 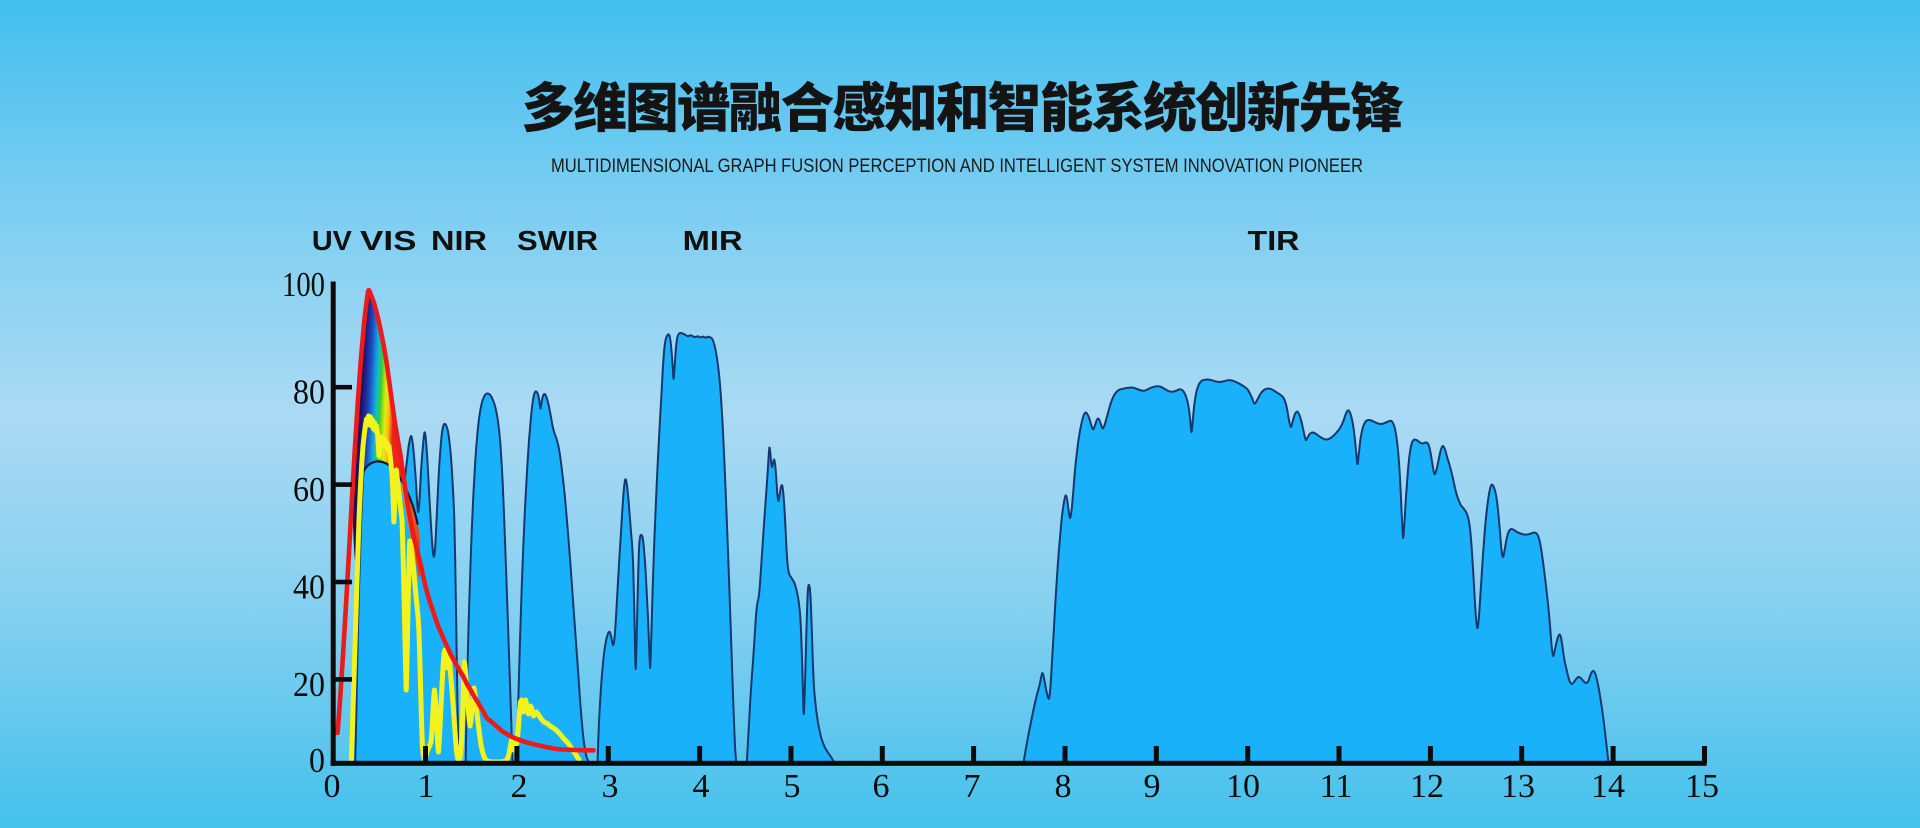 I want to click on svg-text: 3, so click(x=610, y=786).